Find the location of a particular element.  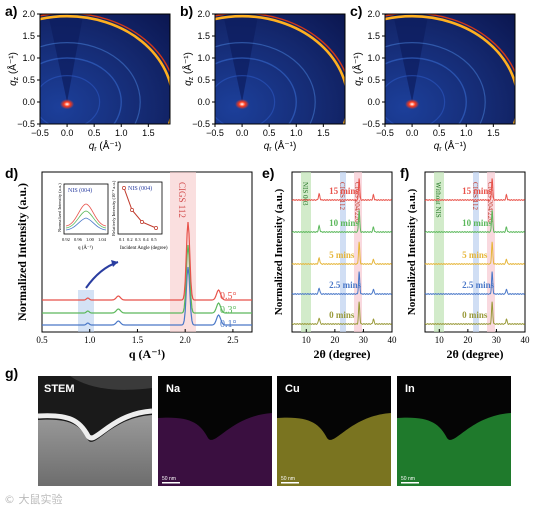

spectrum-0-3deg is located at coordinates (147, 279).